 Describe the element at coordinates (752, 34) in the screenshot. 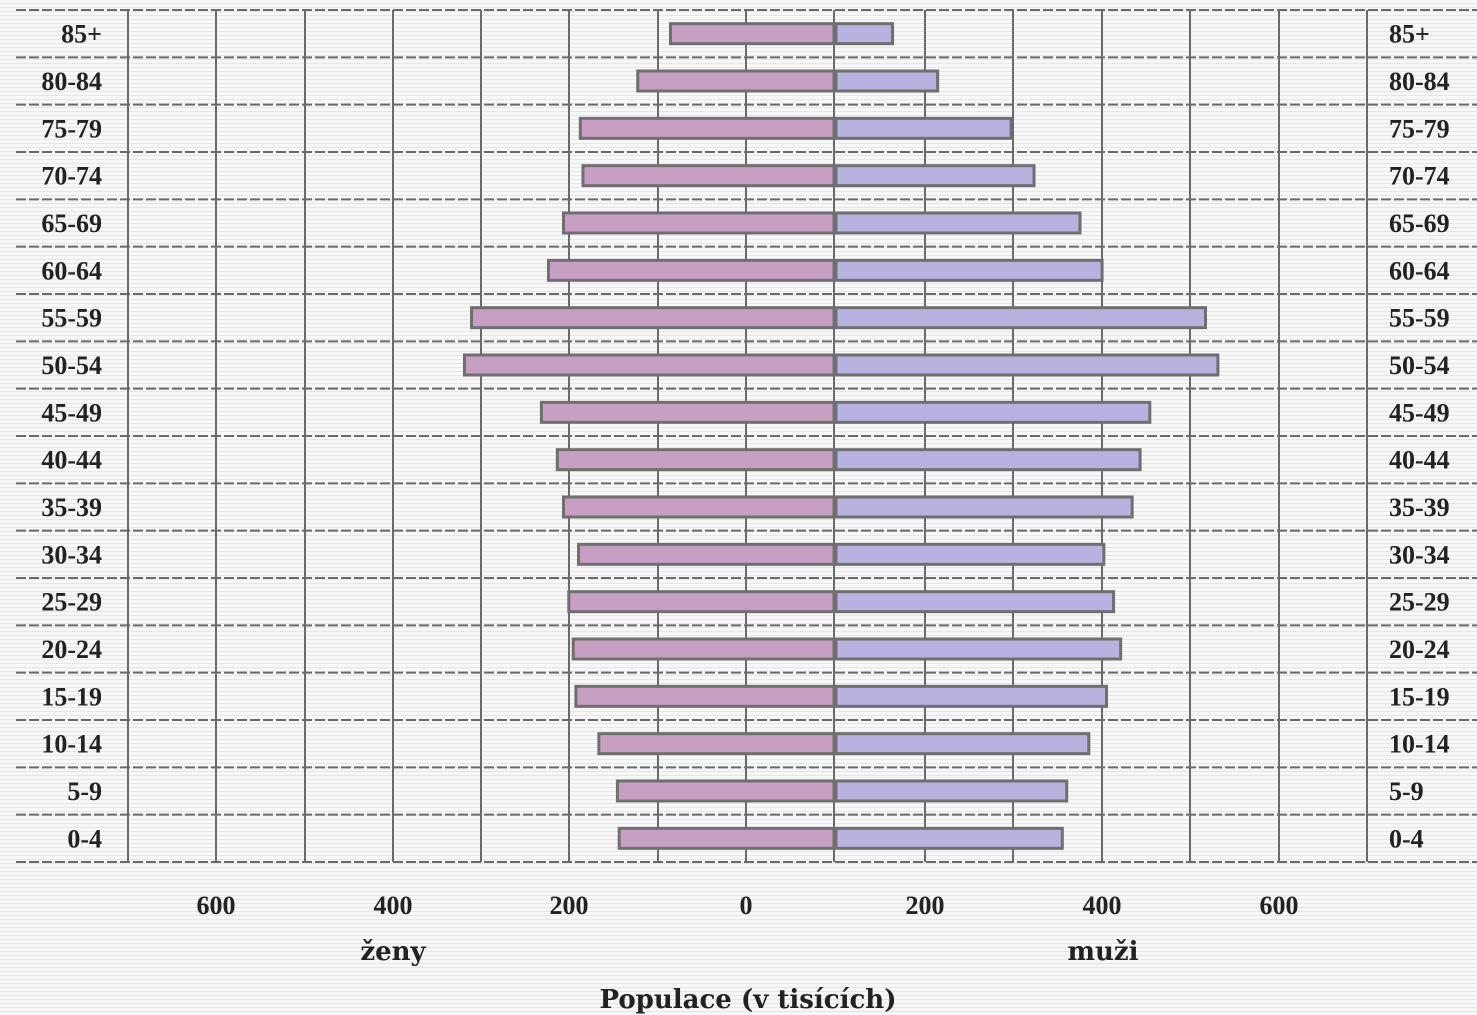

I see `bar-zeny-85+` at that location.